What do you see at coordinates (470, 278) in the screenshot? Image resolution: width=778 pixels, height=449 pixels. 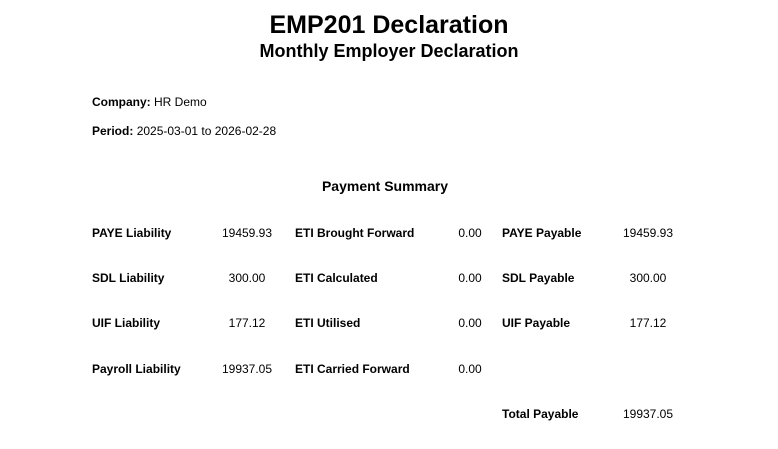 I see `eti-calculated-value: 0.00` at bounding box center [470, 278].